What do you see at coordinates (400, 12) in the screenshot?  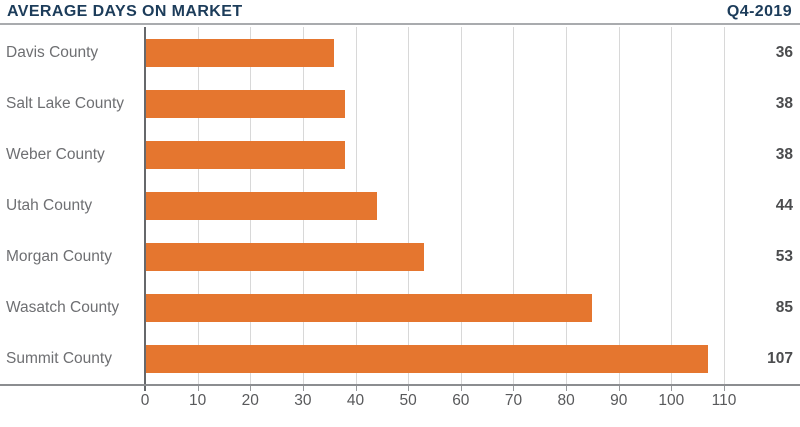 I see `chart-header: AVERAGE DAYS ON MARKET Q4-2019` at bounding box center [400, 12].